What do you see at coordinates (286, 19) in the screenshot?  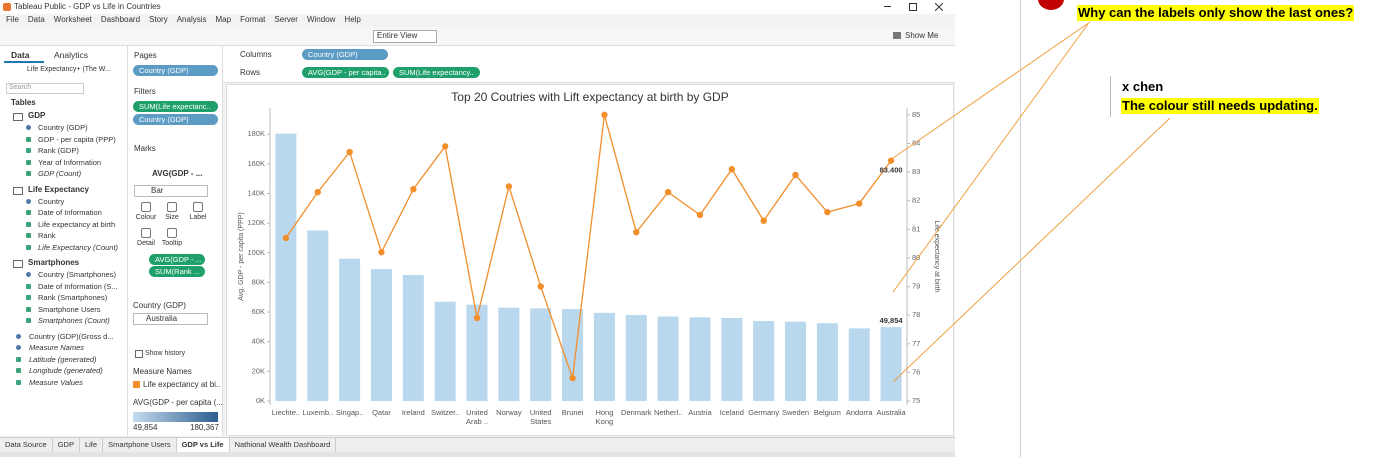 I see `menu-item: Server` at bounding box center [286, 19].